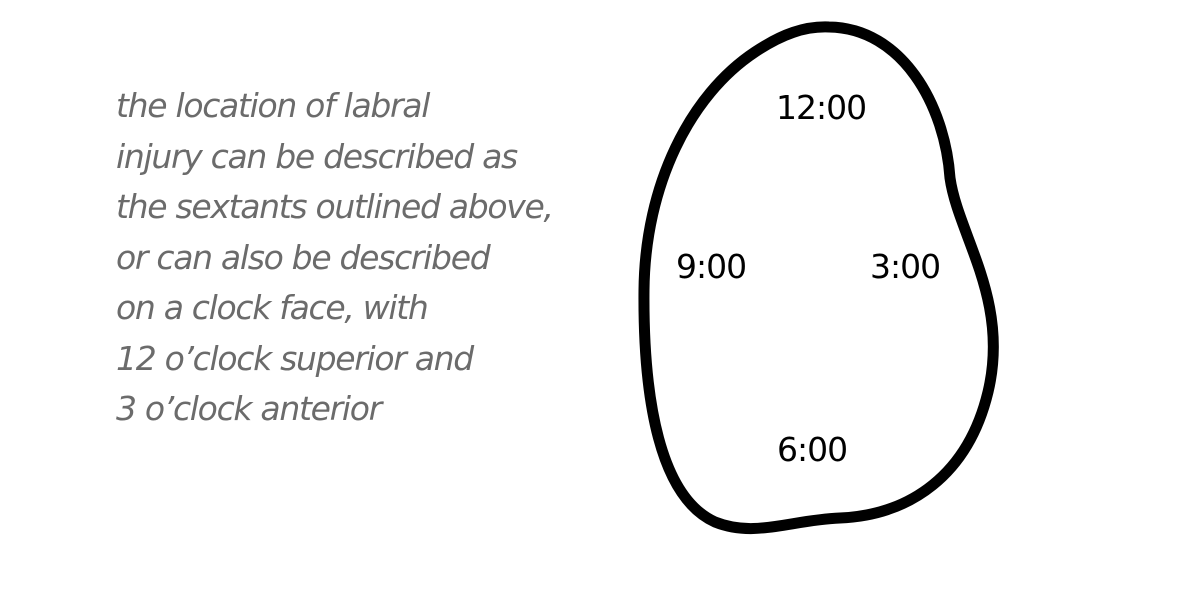 The image size is (1194, 590). Describe the element at coordinates (317, 156) in the screenshot. I see `caption-line: injury can be described as` at that location.